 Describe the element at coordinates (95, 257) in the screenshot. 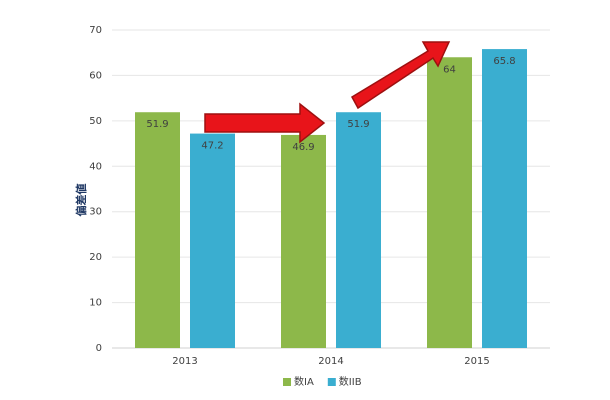

I see `y-tick-label: 20` at that location.